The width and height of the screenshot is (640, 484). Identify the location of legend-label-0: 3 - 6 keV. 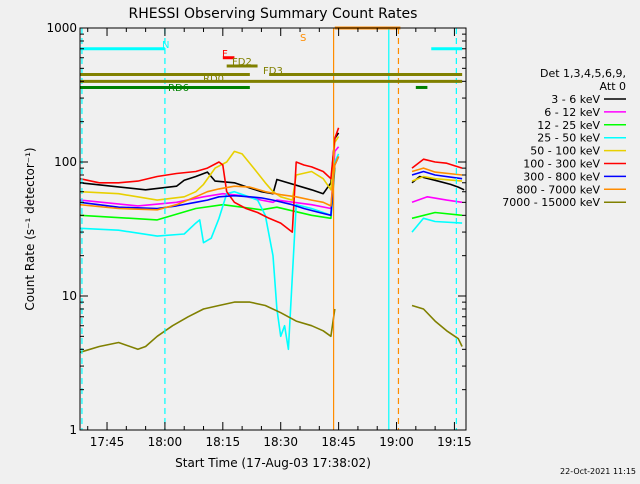
(575, 99).